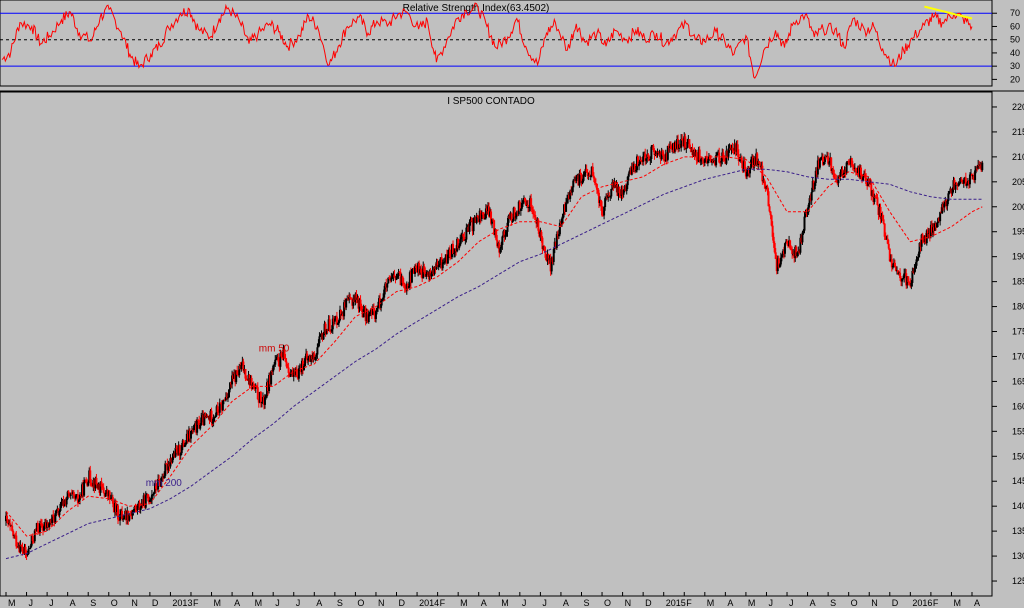 The image size is (1024, 608). What do you see at coordinates (1018, 182) in the screenshot?
I see `price-tick-label: 2050` at bounding box center [1018, 182].